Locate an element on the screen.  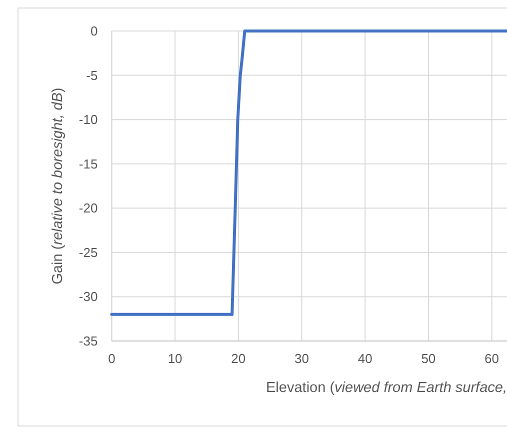
y-axis-title: Gain (relative to boresight, dB) is located at coordinates (58, 186).